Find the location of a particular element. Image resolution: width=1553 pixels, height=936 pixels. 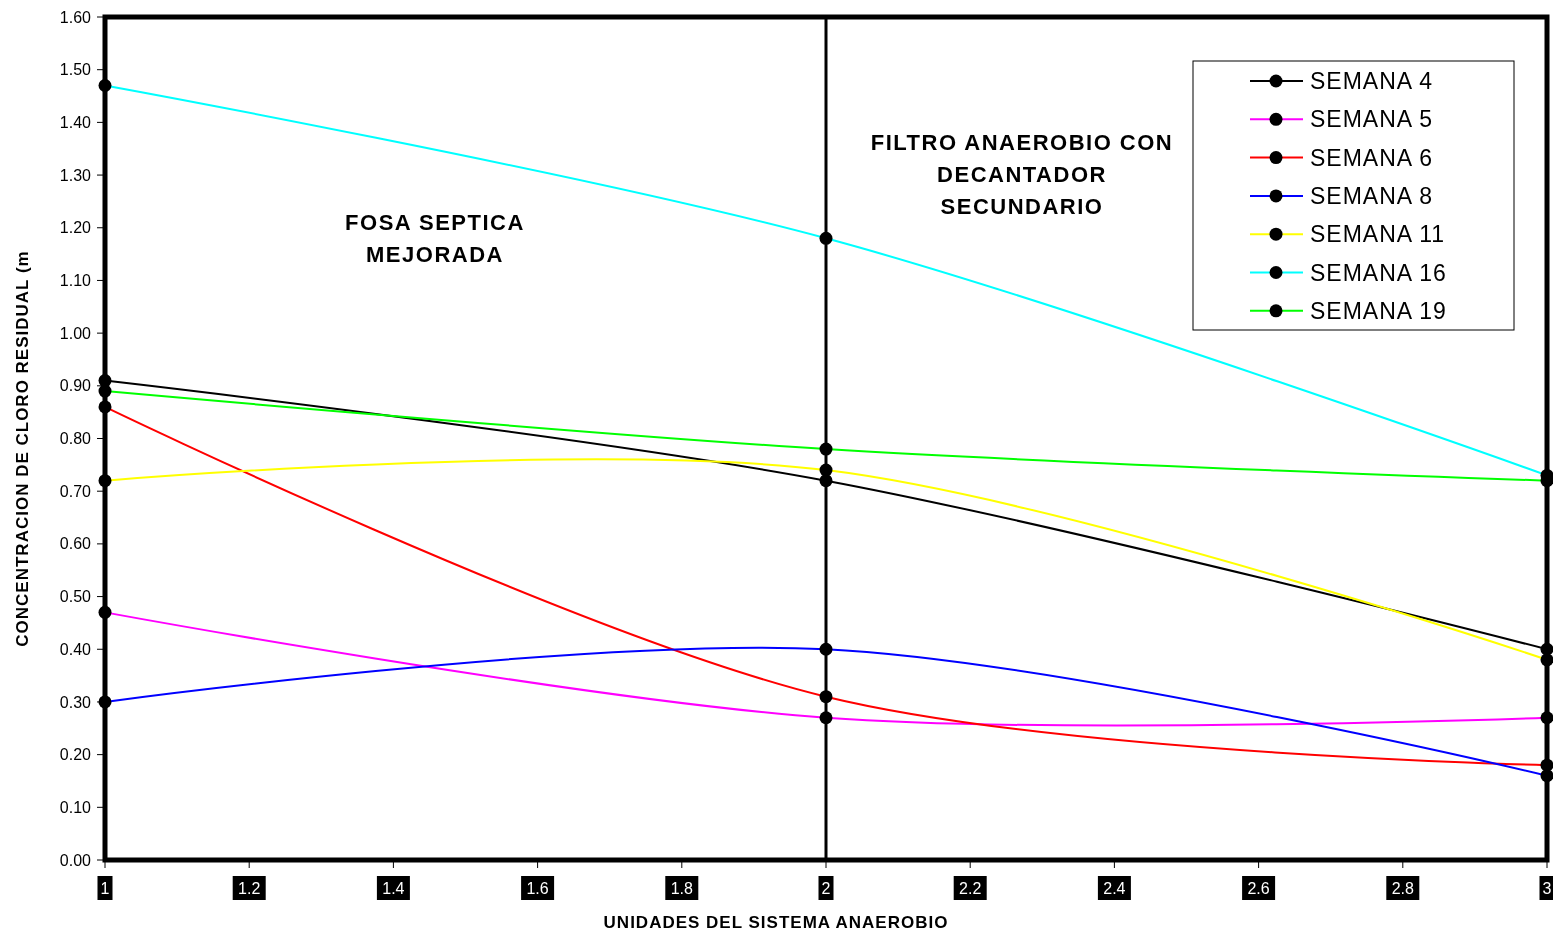

annotation: FOSA SEPTICA MEJORADA is located at coordinates (435, 238).